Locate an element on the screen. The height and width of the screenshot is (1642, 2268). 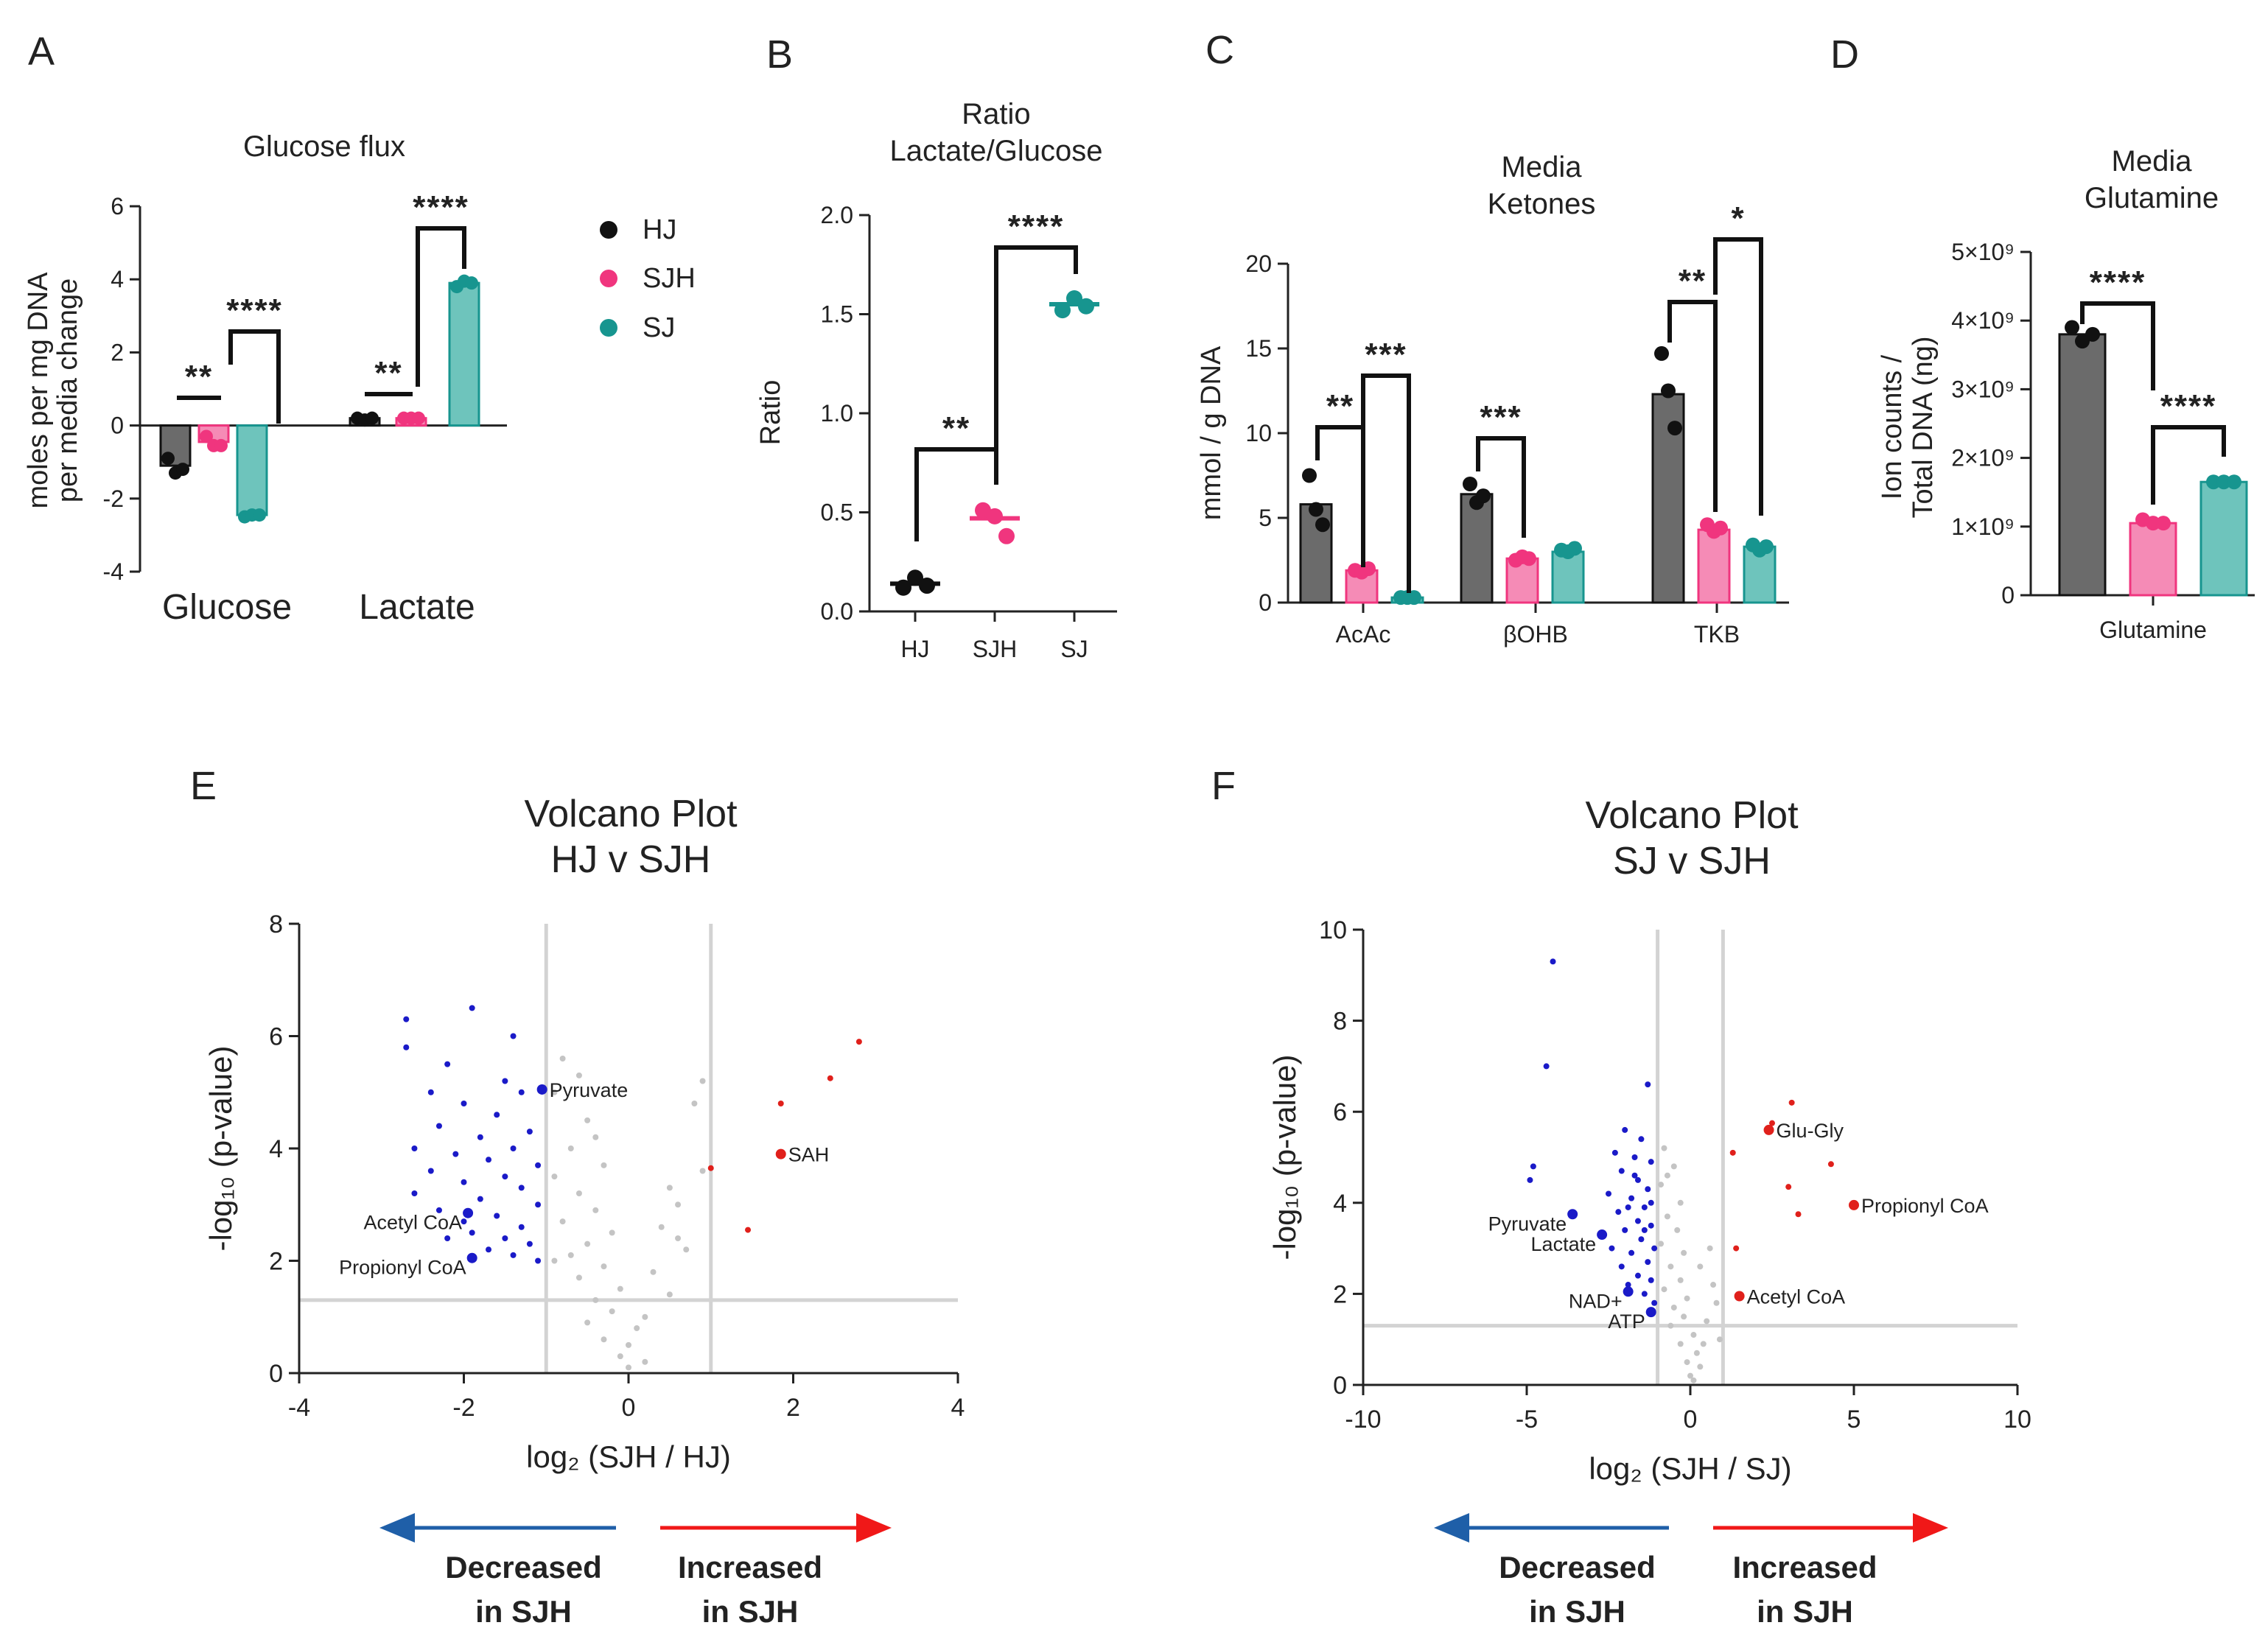
x-tick-label: 0 is located at coordinates (1691, 1420).